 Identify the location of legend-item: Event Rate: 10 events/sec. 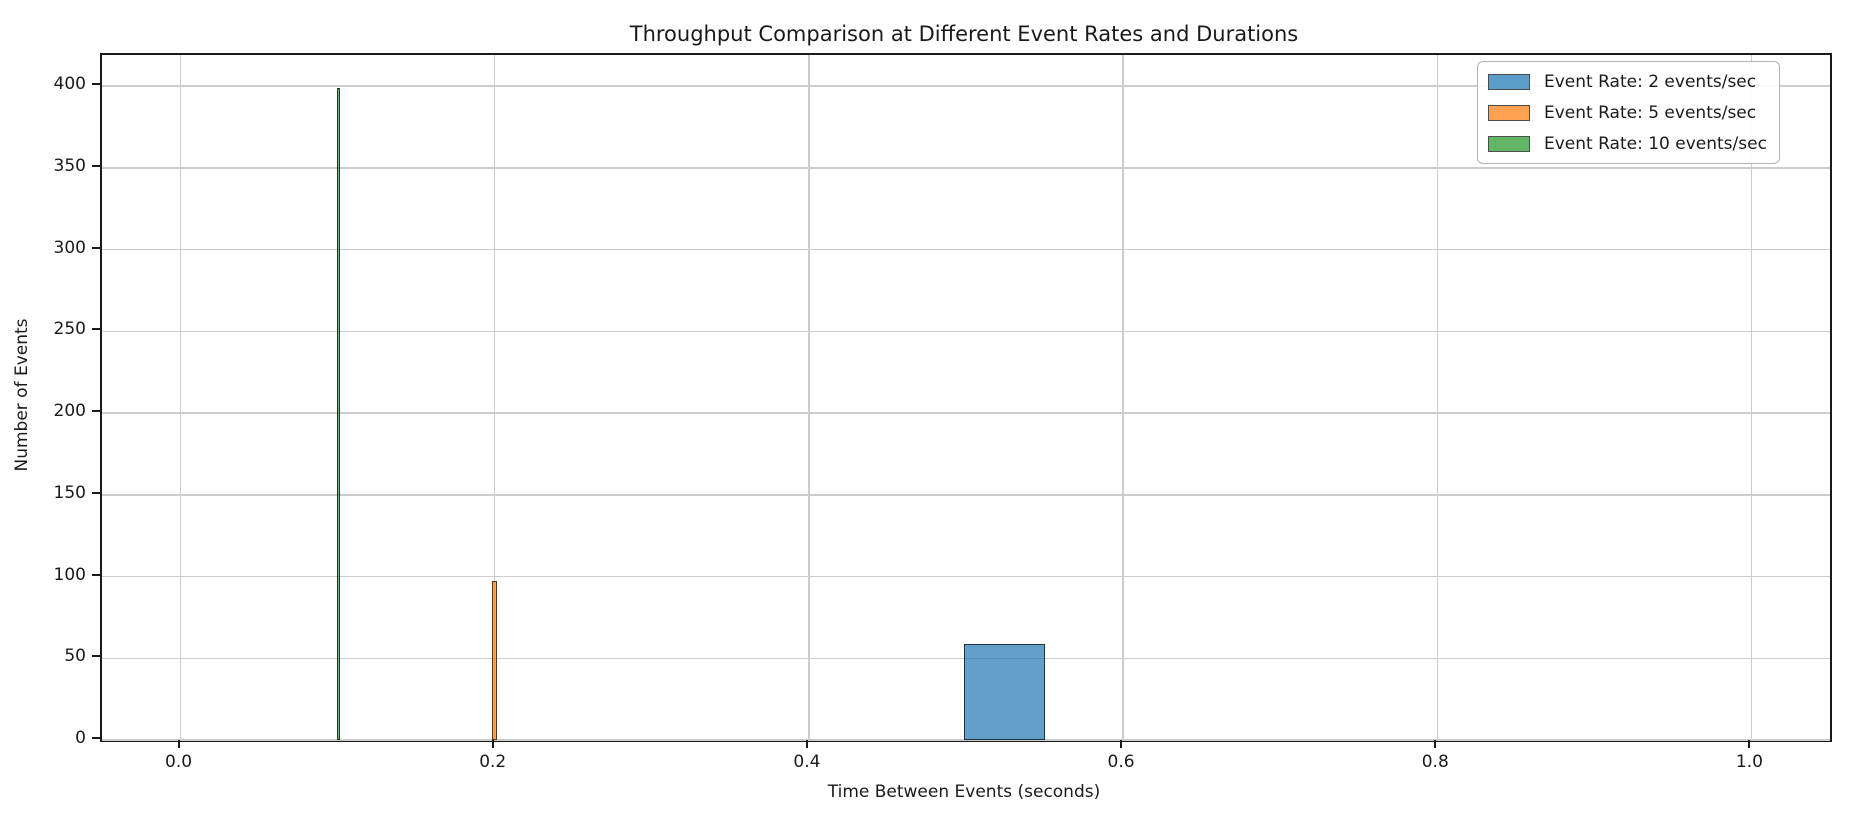
(1627, 143).